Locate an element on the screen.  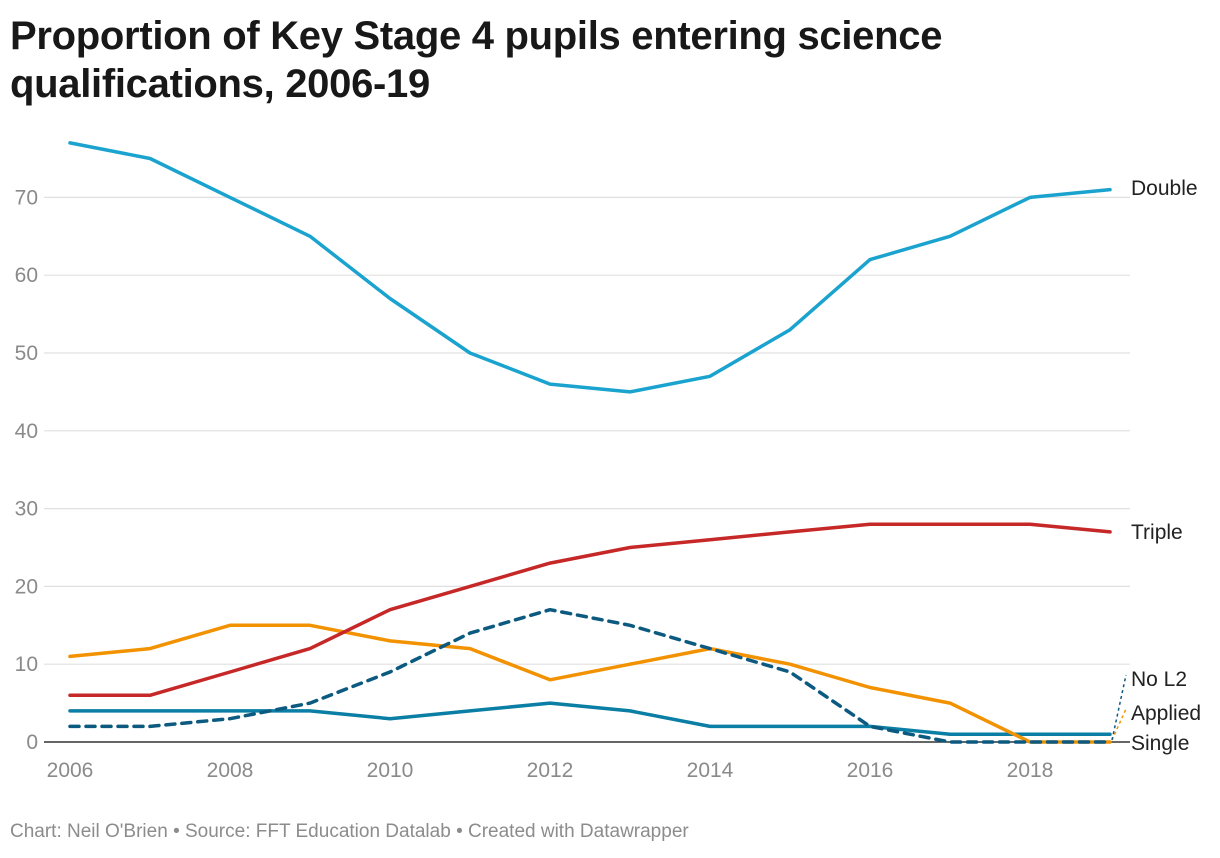
y-axis-ticks: 0 10 20 30 40 50 60 70 is located at coordinates (26, 470).